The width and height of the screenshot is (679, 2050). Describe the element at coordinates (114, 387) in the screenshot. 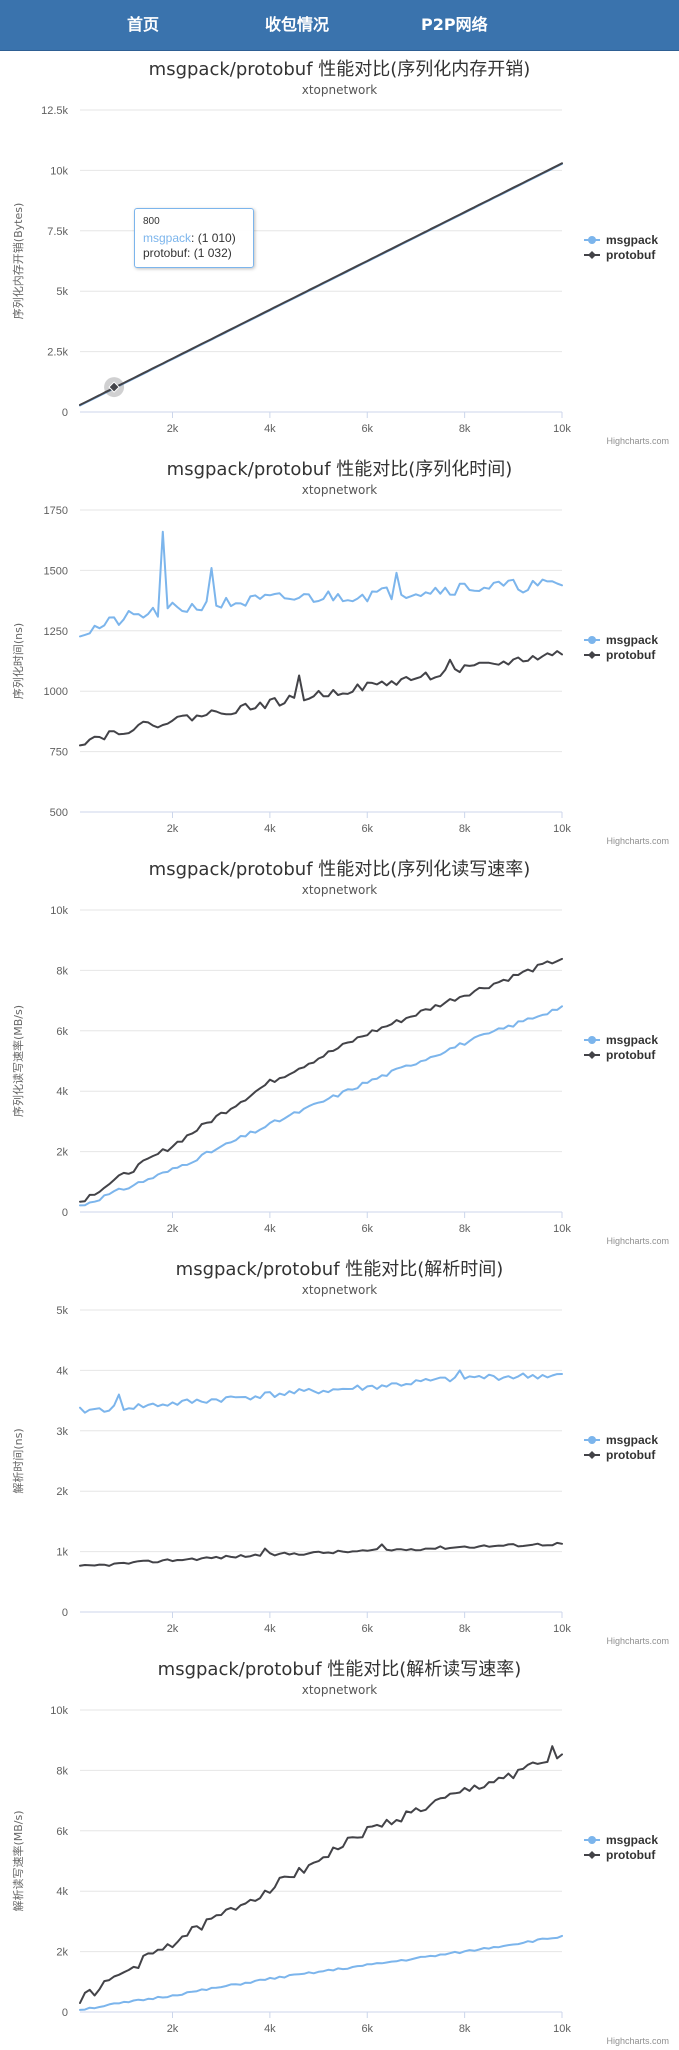

I see `hover-point-marker` at that location.